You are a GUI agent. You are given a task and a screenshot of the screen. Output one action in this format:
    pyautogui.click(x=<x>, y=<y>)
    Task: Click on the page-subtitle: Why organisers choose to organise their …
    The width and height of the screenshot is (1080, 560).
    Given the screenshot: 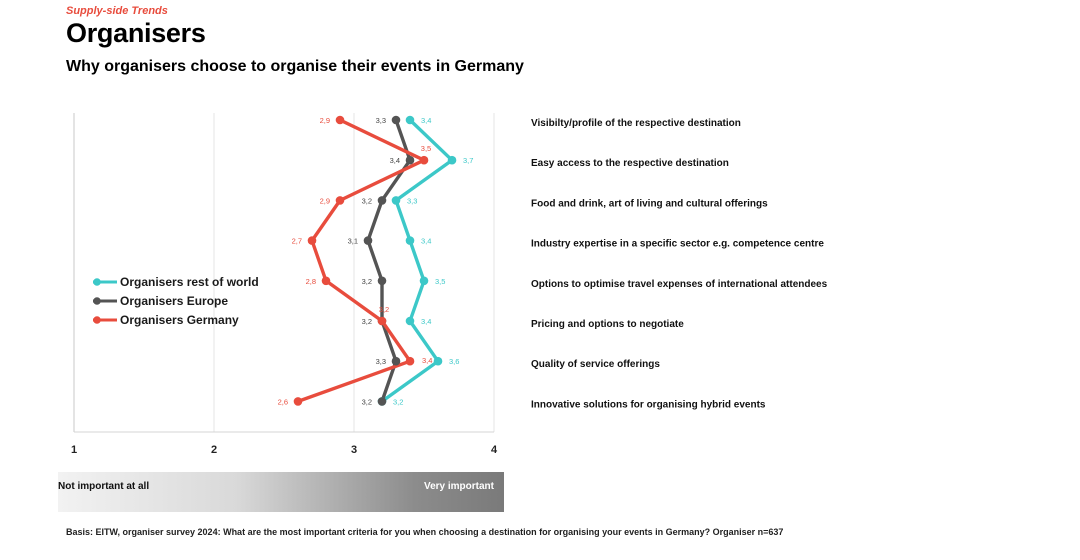 What is the action you would take?
    pyautogui.click(x=295, y=66)
    